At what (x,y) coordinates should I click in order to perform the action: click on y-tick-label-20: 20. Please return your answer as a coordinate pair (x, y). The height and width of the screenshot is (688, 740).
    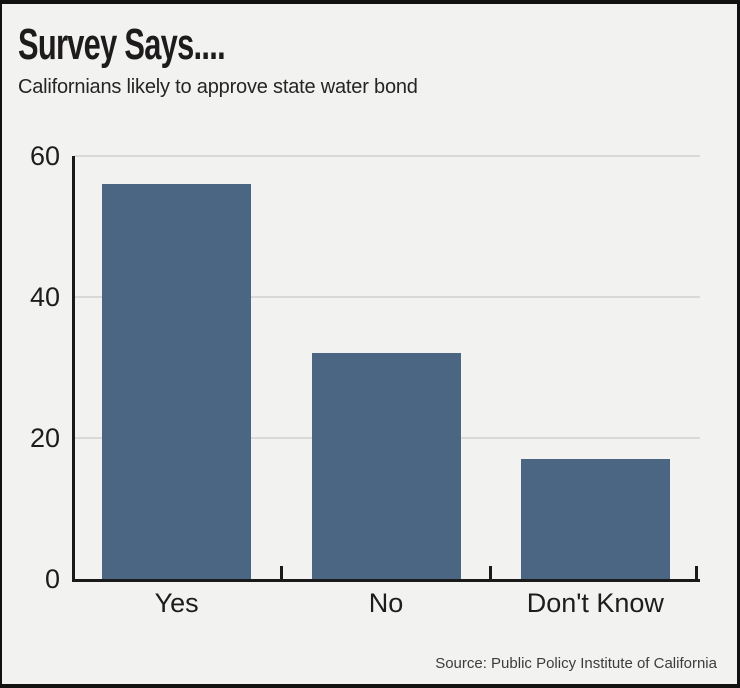
    Looking at the image, I should click on (44, 438).